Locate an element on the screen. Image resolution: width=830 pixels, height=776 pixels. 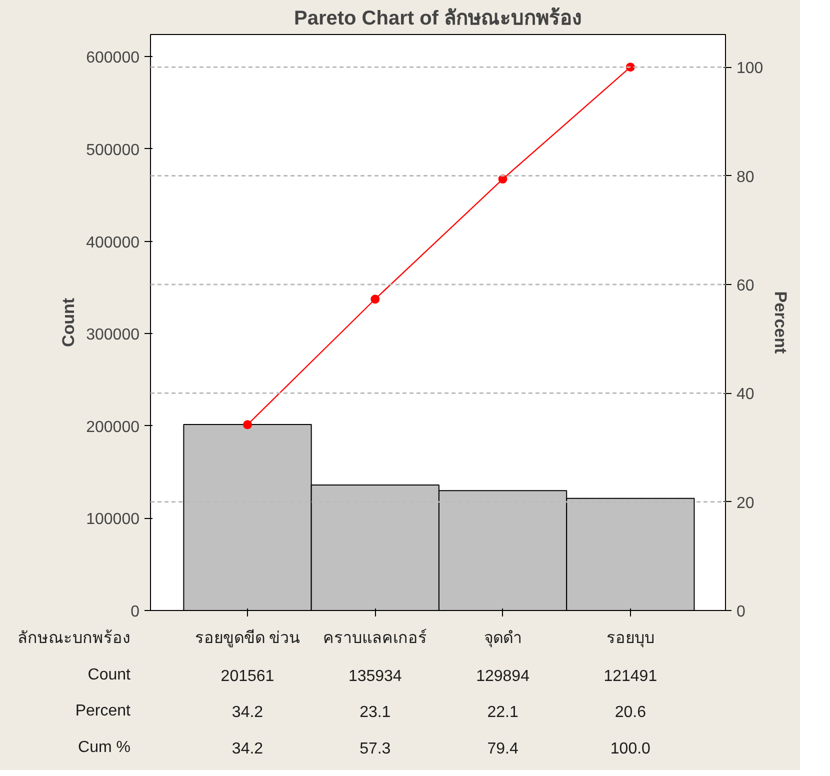
y2-tick-label: 20 is located at coordinates (745, 503).